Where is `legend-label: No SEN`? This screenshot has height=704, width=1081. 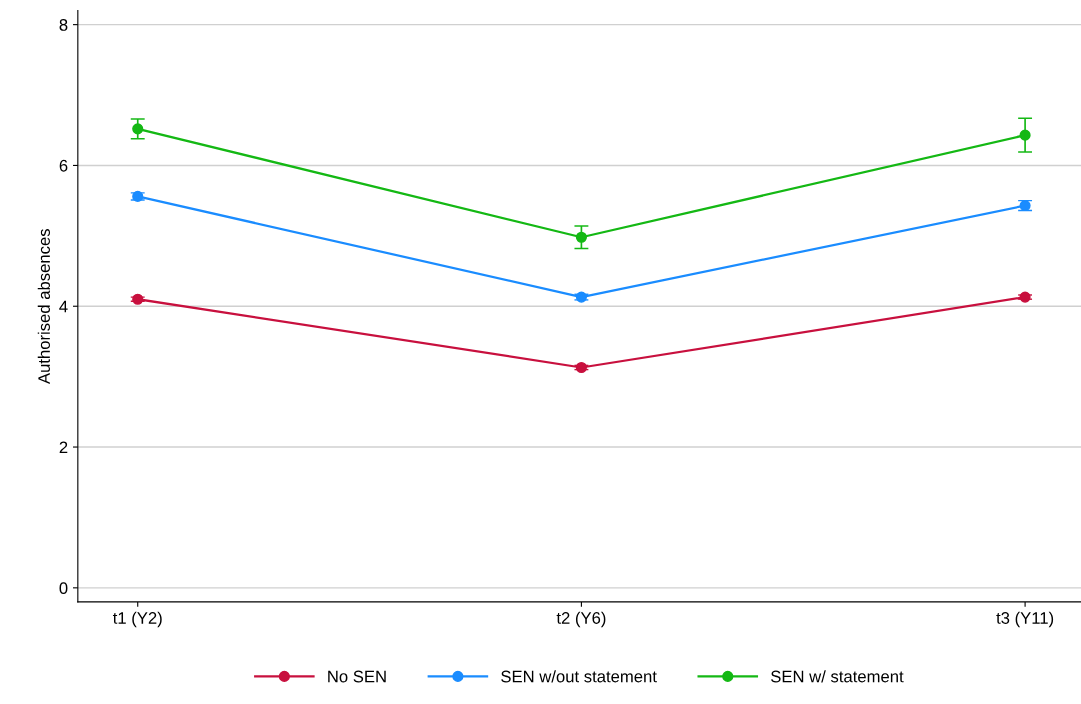 legend-label: No SEN is located at coordinates (357, 676).